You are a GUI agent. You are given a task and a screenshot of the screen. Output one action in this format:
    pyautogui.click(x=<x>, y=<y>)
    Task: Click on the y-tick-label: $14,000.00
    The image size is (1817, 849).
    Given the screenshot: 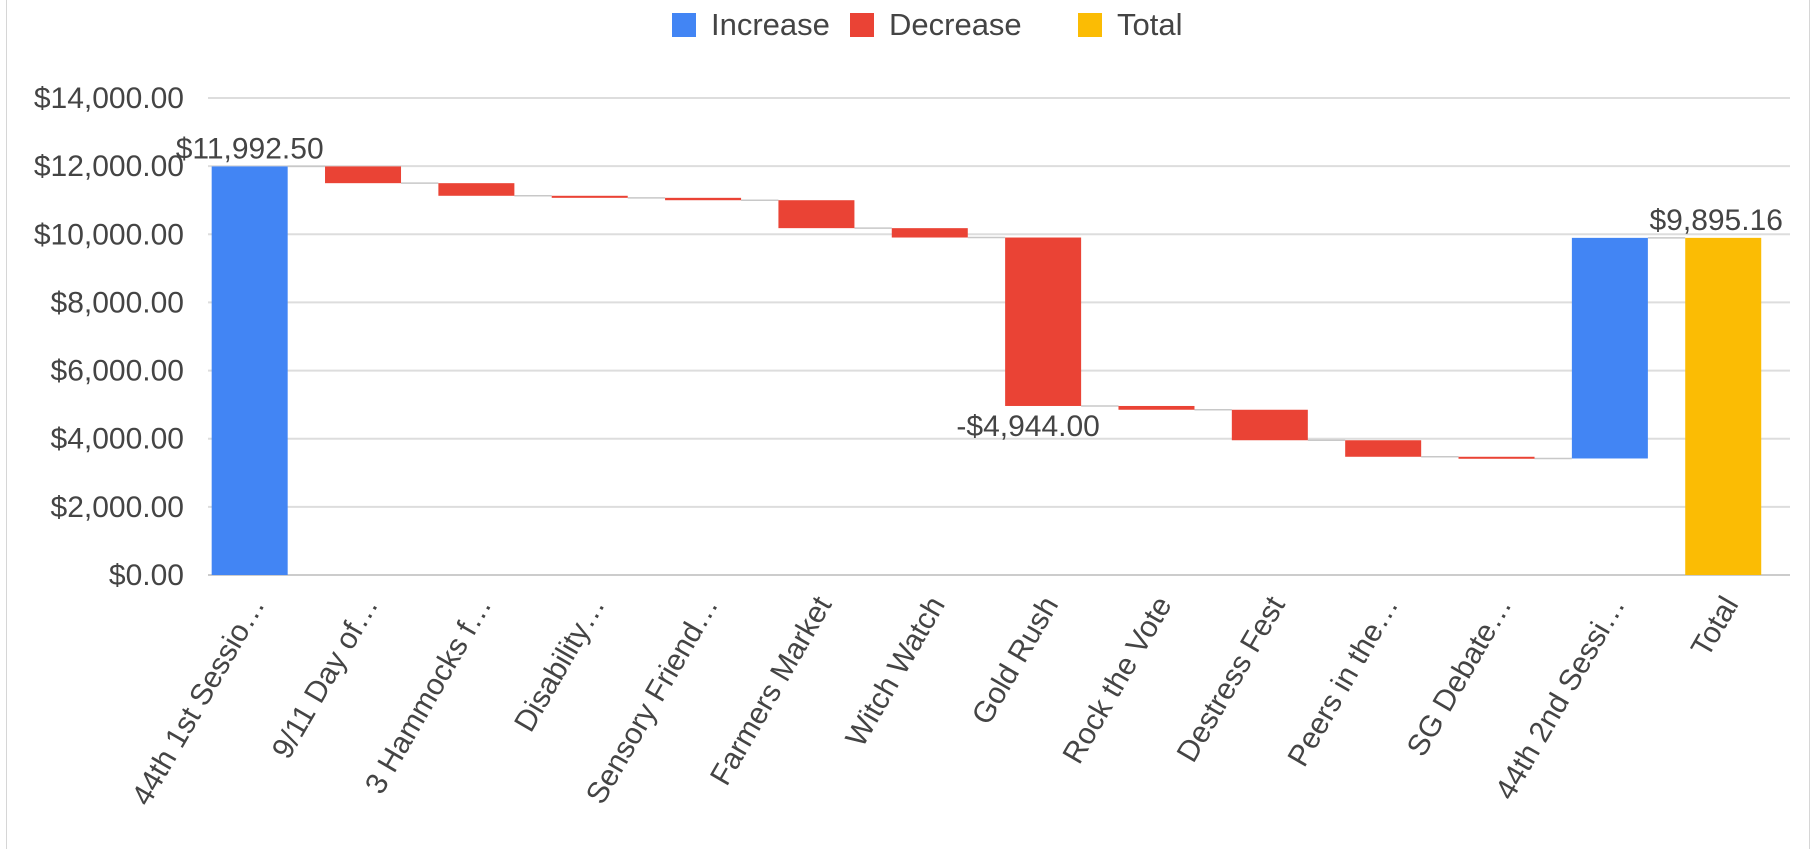 What is the action you would take?
    pyautogui.click(x=109, y=98)
    